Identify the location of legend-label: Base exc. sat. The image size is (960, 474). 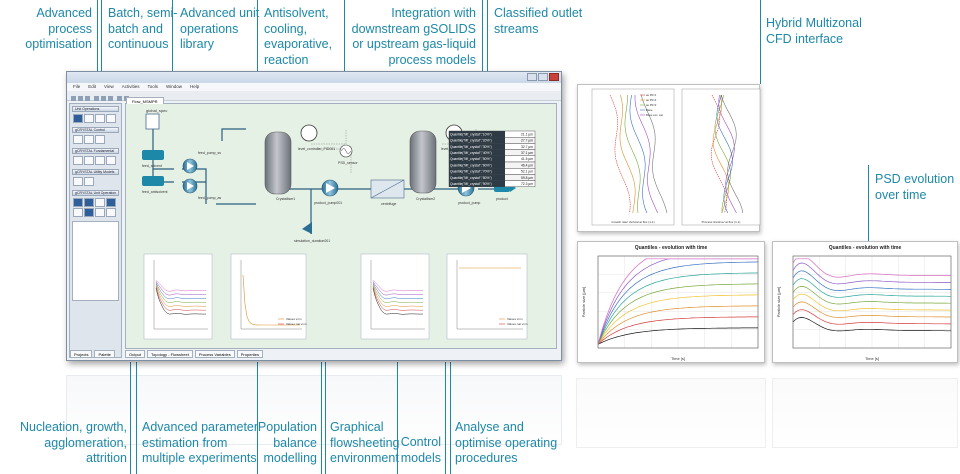
(654, 115).